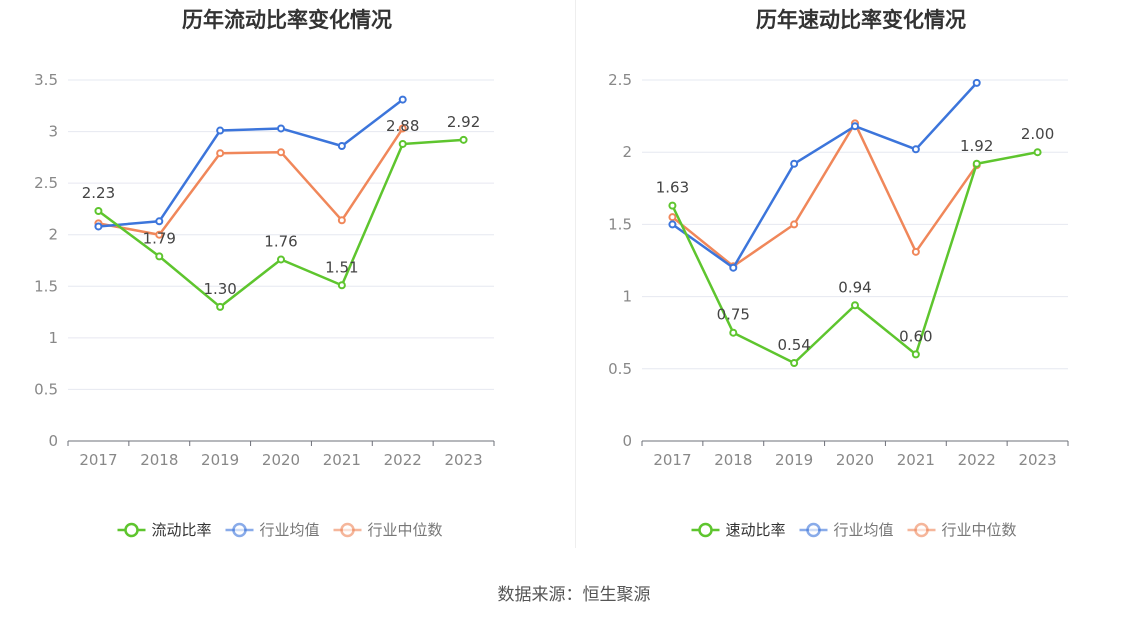 The image size is (1148, 619). What do you see at coordinates (733, 315) in the screenshot?
I see `data-label: 0.75` at bounding box center [733, 315].